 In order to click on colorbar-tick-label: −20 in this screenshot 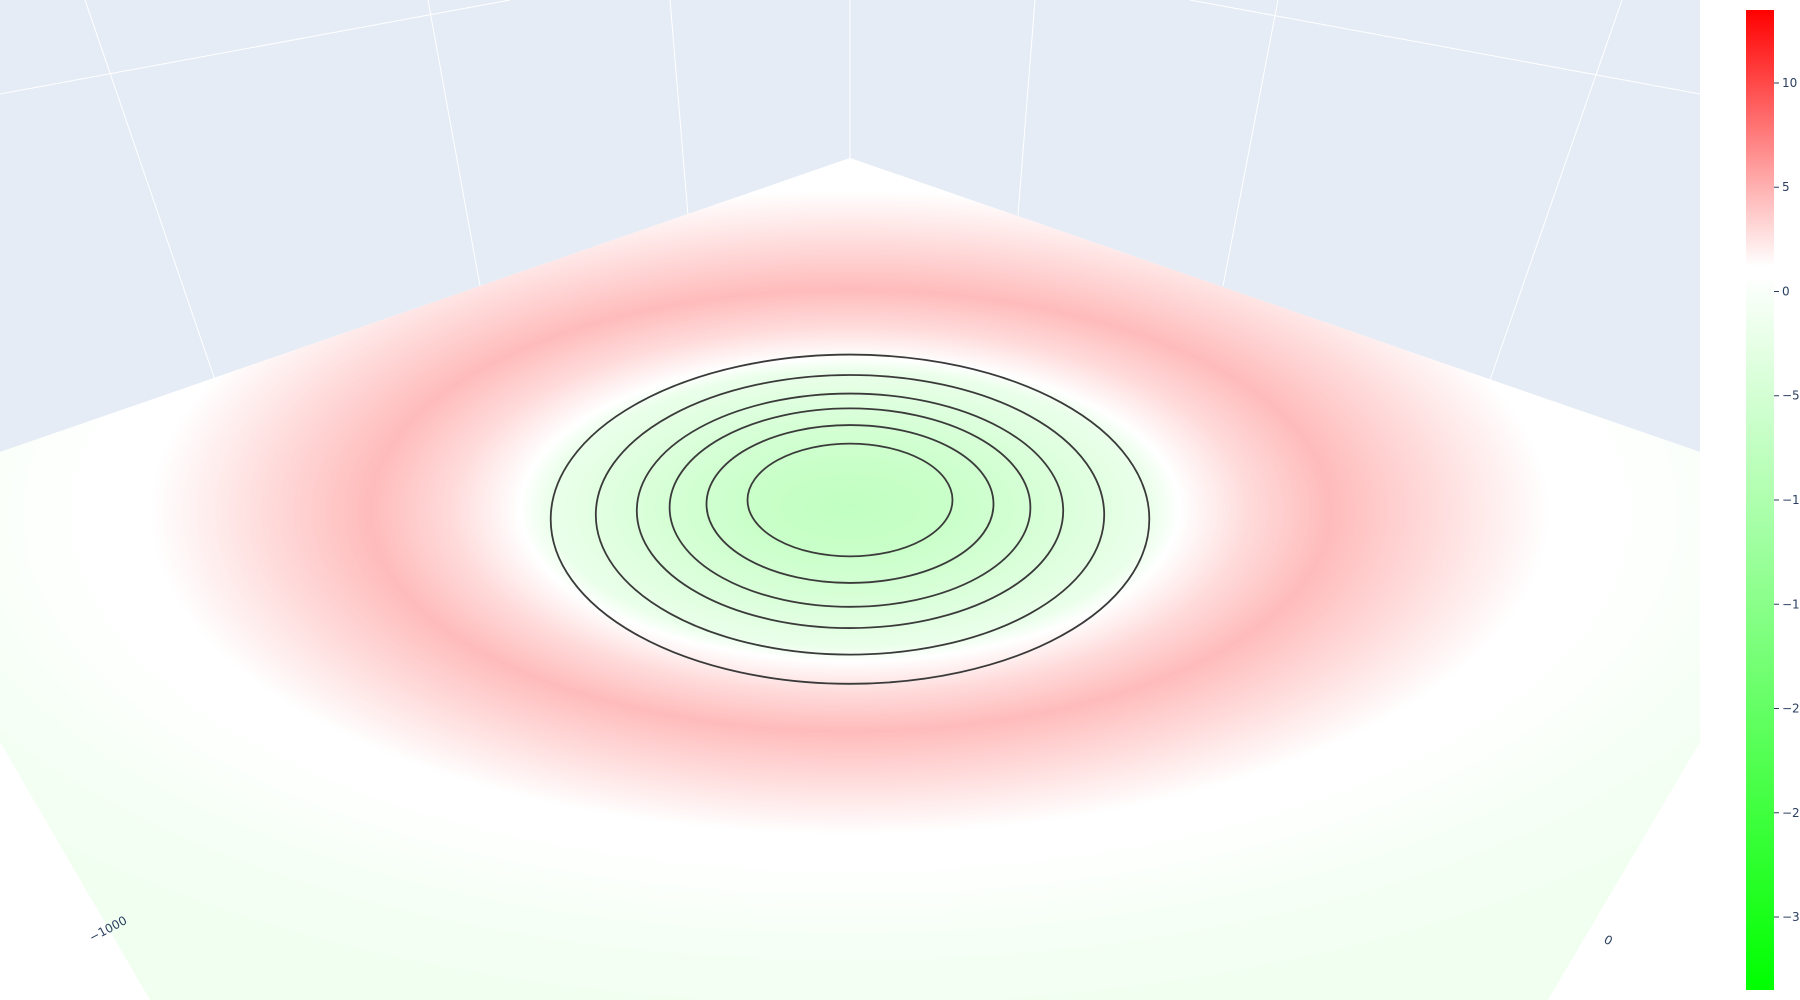, I will do `click(1791, 709)`.